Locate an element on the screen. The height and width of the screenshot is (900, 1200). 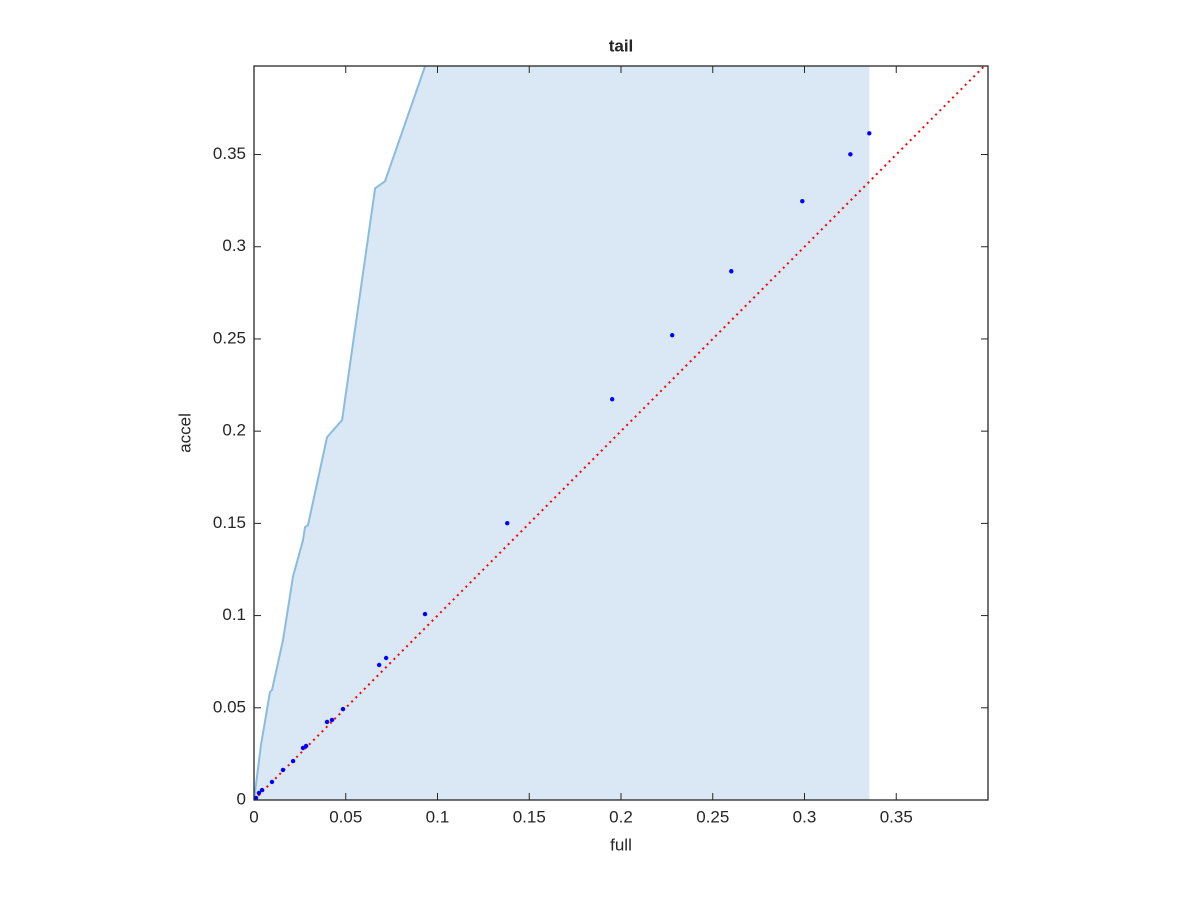
y-axis-label: accel is located at coordinates (184, 433).